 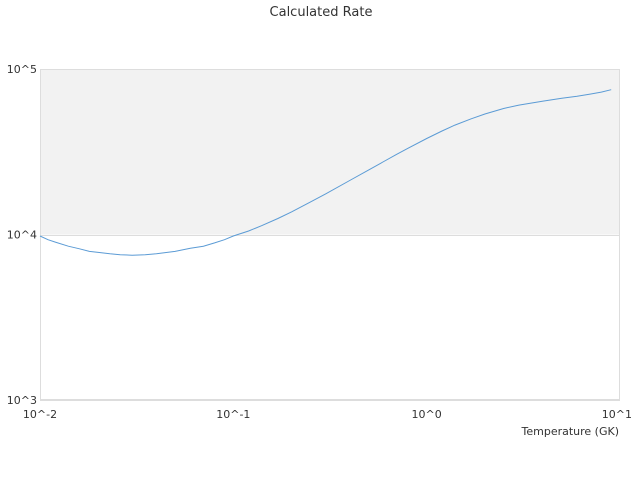 I want to click on y-tick-label: 10^4, so click(x=22, y=235).